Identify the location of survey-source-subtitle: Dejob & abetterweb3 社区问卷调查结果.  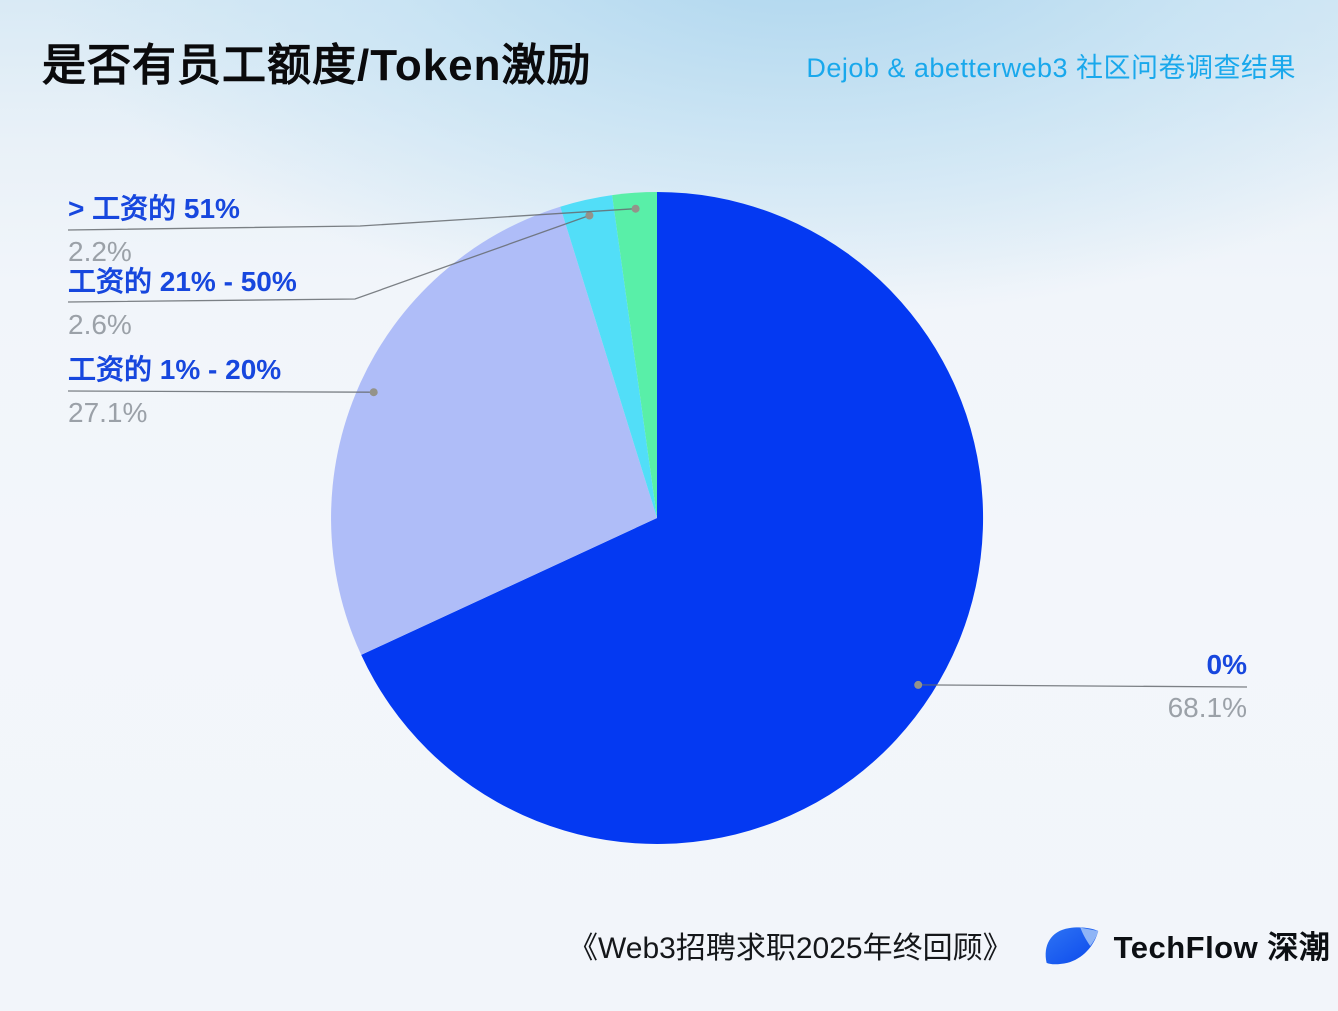
(1051, 68).